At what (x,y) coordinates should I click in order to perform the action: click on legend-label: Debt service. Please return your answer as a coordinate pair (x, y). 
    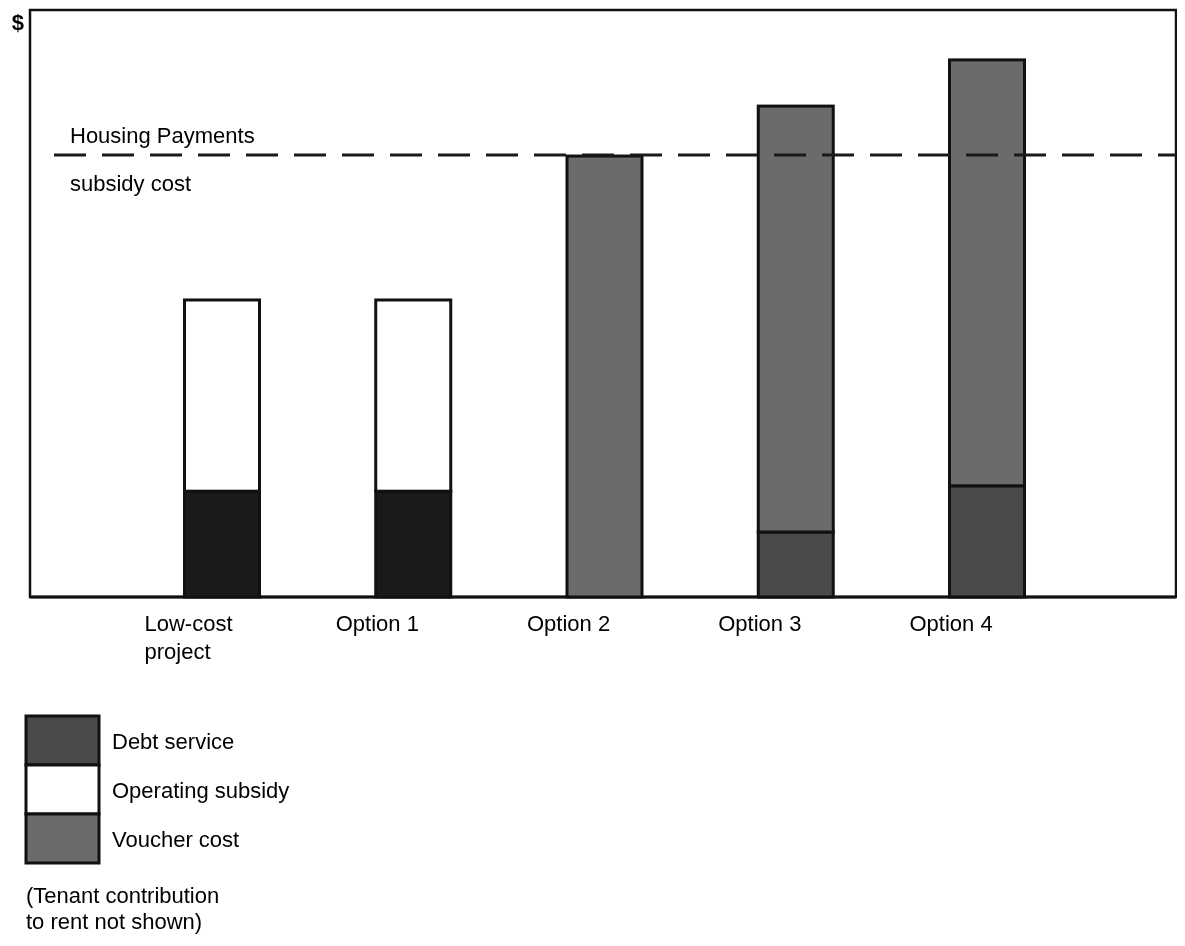
    Looking at the image, I should click on (173, 741).